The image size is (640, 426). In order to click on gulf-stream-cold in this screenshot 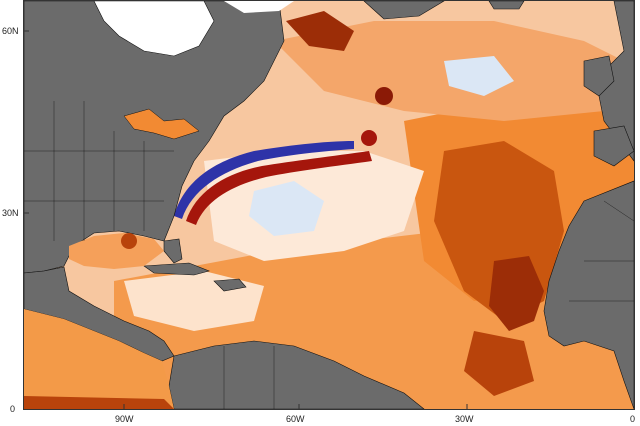, I will do `click(264, 180)`.